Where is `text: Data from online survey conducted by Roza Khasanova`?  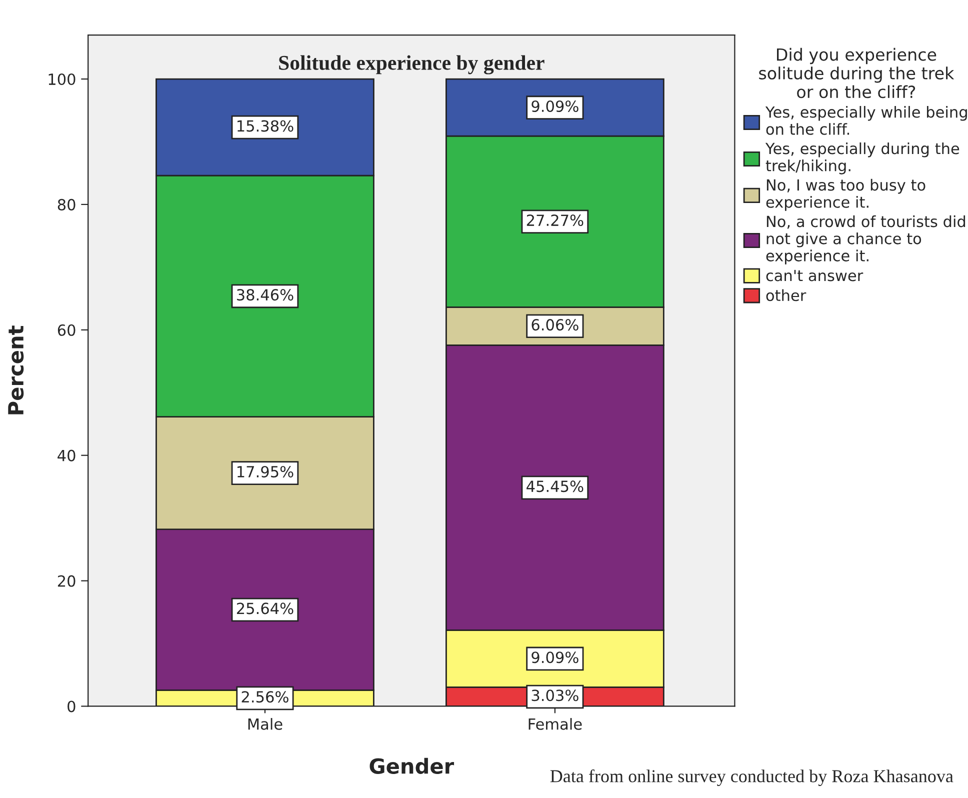 text: Data from online survey conducted by Roza Khasanova is located at coordinates (752, 777).